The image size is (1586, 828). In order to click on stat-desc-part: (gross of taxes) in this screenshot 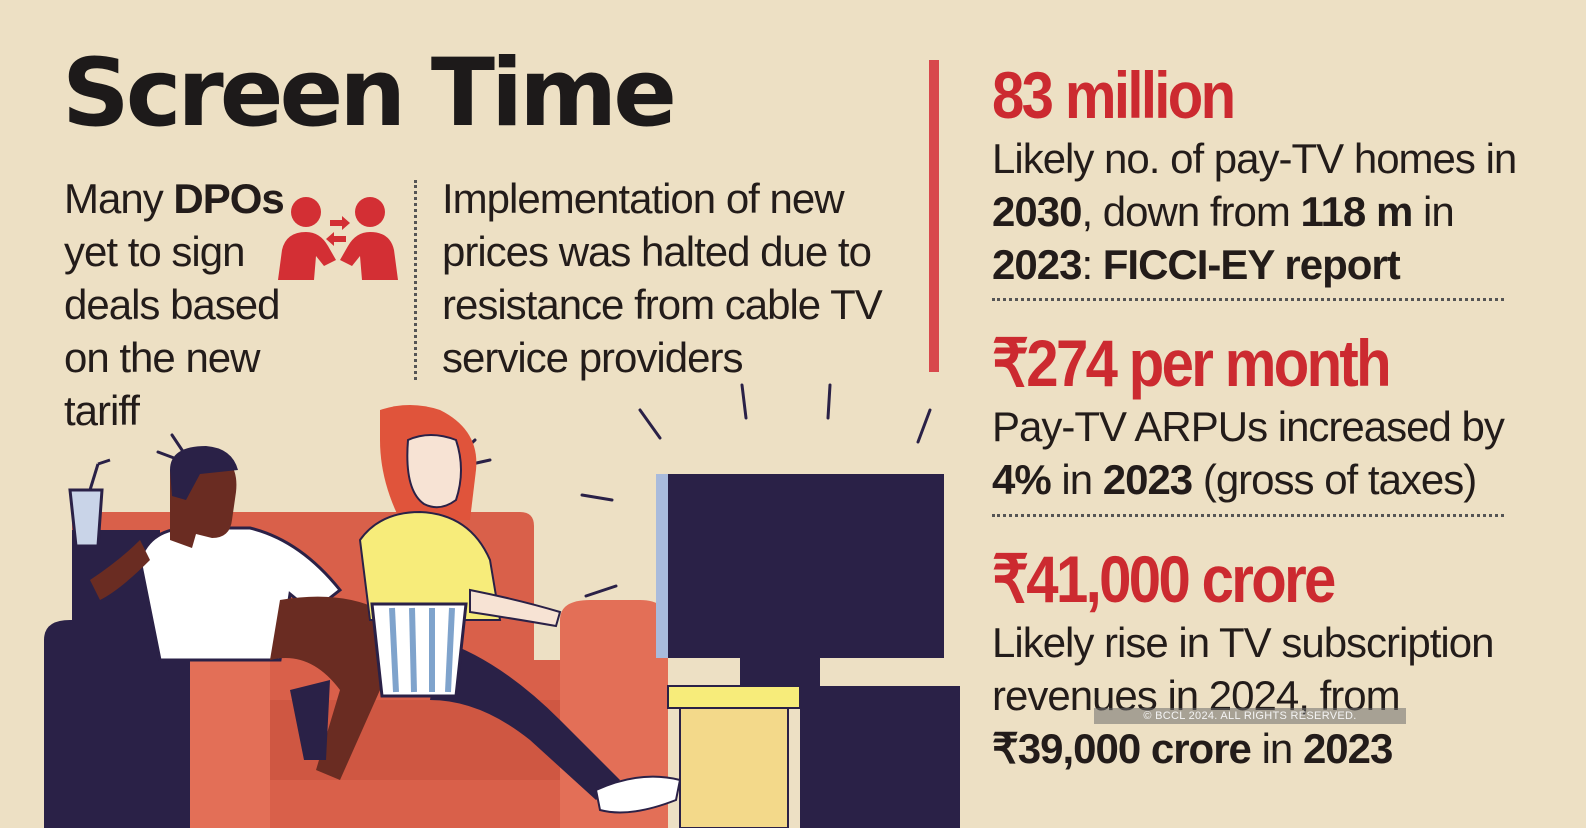, I will do `click(1334, 479)`.